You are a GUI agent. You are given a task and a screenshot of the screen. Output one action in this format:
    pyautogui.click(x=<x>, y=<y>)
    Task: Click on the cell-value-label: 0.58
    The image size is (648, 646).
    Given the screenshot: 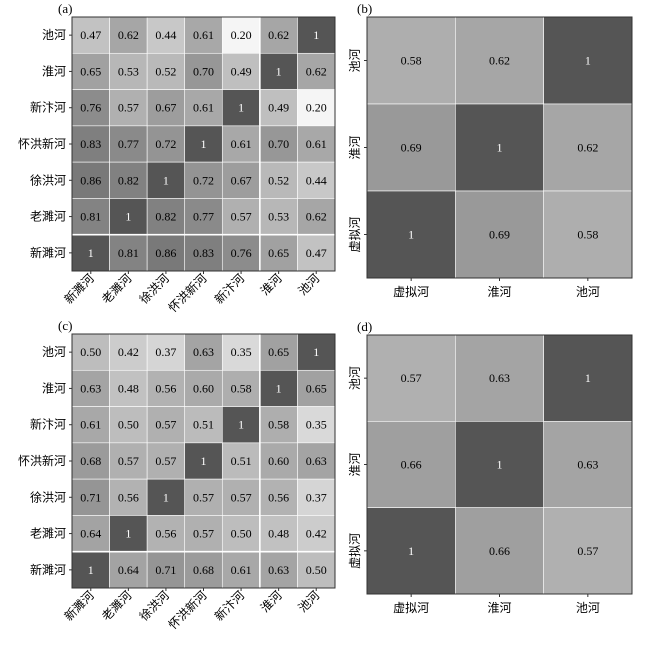 What is the action you would take?
    pyautogui.click(x=411, y=61)
    